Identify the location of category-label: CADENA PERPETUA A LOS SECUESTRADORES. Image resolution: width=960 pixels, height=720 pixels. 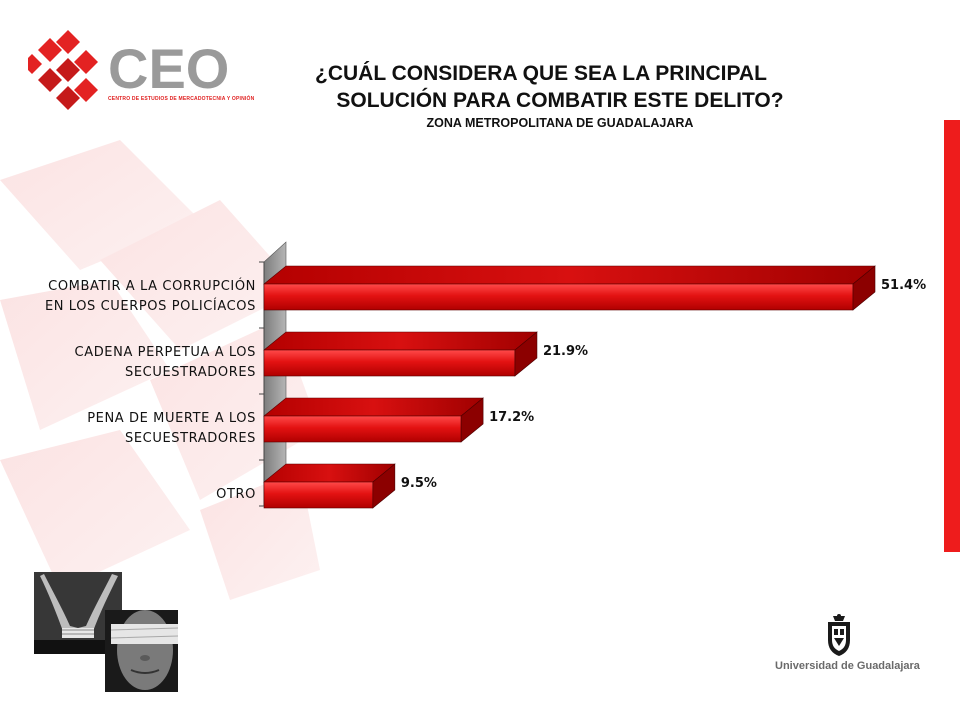
(131, 363).